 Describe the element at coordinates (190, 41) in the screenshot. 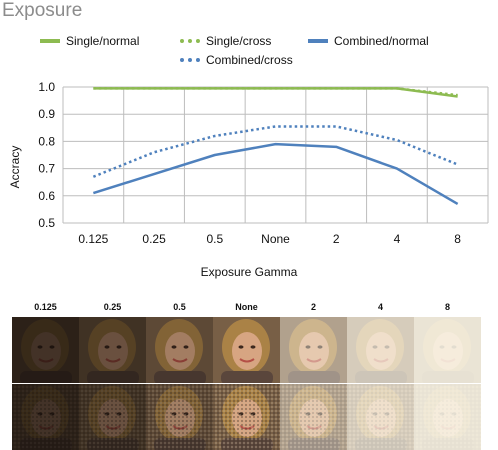

I see `legend-swatch-single-cross` at that location.